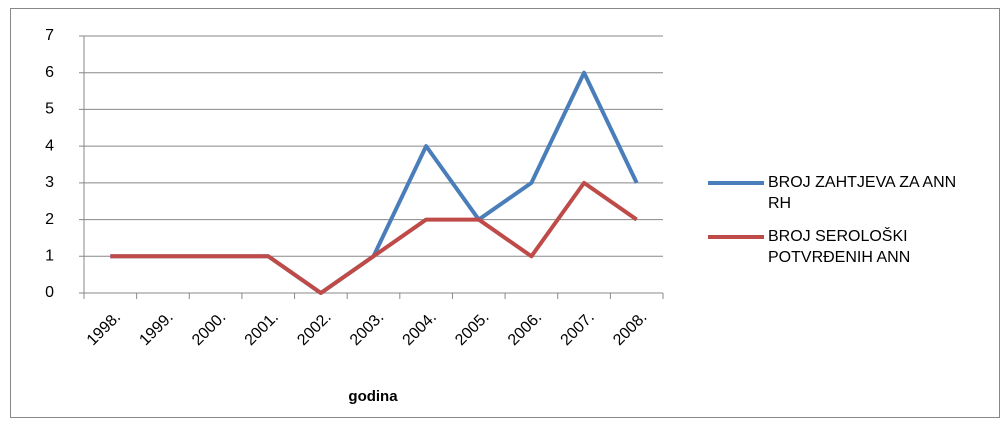 The image size is (1003, 428). What do you see at coordinates (49, 219) in the screenshot?
I see `y-tick-label: 2` at bounding box center [49, 219].